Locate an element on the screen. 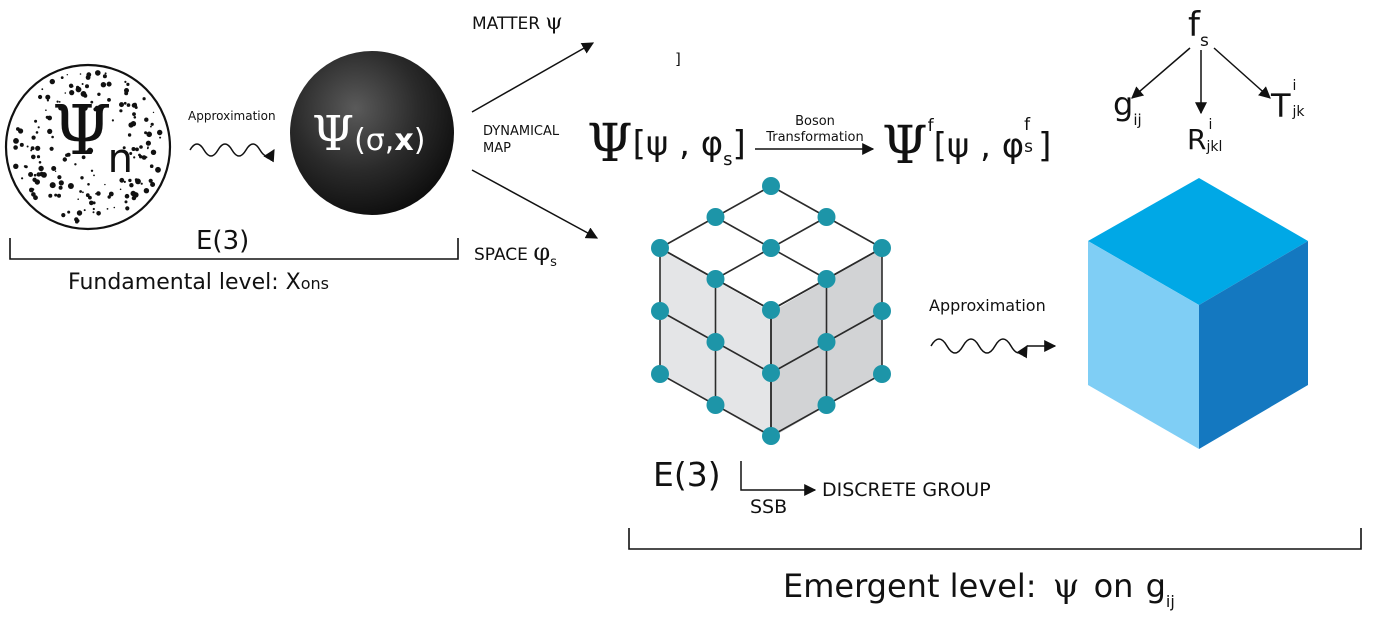  space-sub: s is located at coordinates (553, 262).